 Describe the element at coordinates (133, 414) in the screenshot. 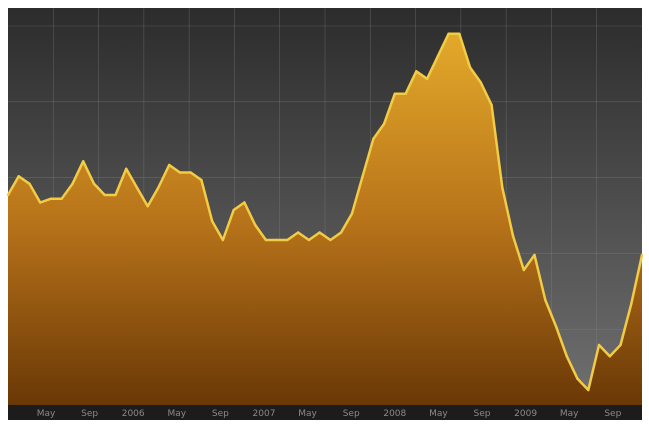

I see `x-tick-label: 2006` at that location.